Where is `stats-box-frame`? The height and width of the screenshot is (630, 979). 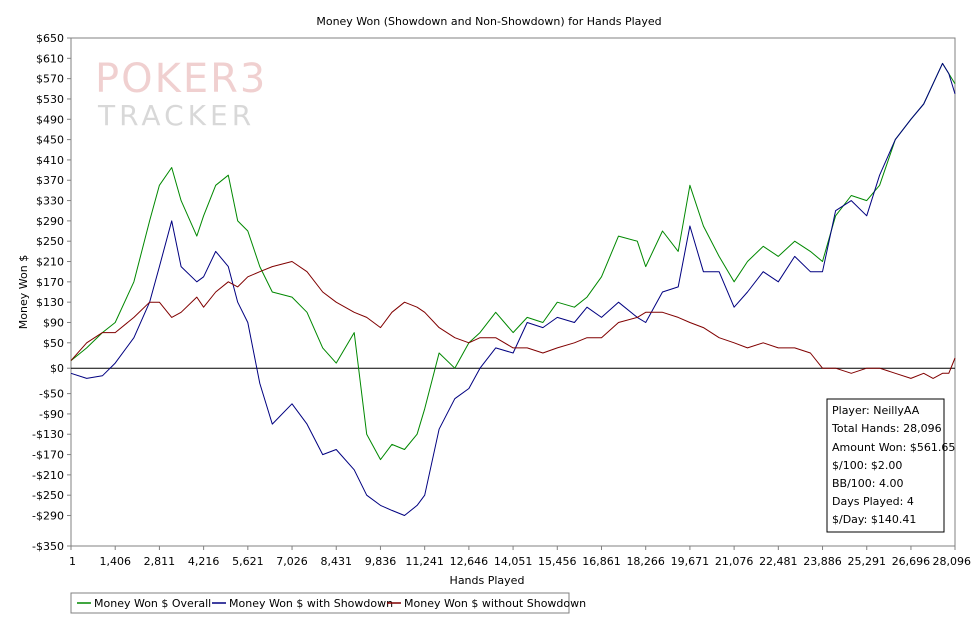 stats-box-frame is located at coordinates (885, 465).